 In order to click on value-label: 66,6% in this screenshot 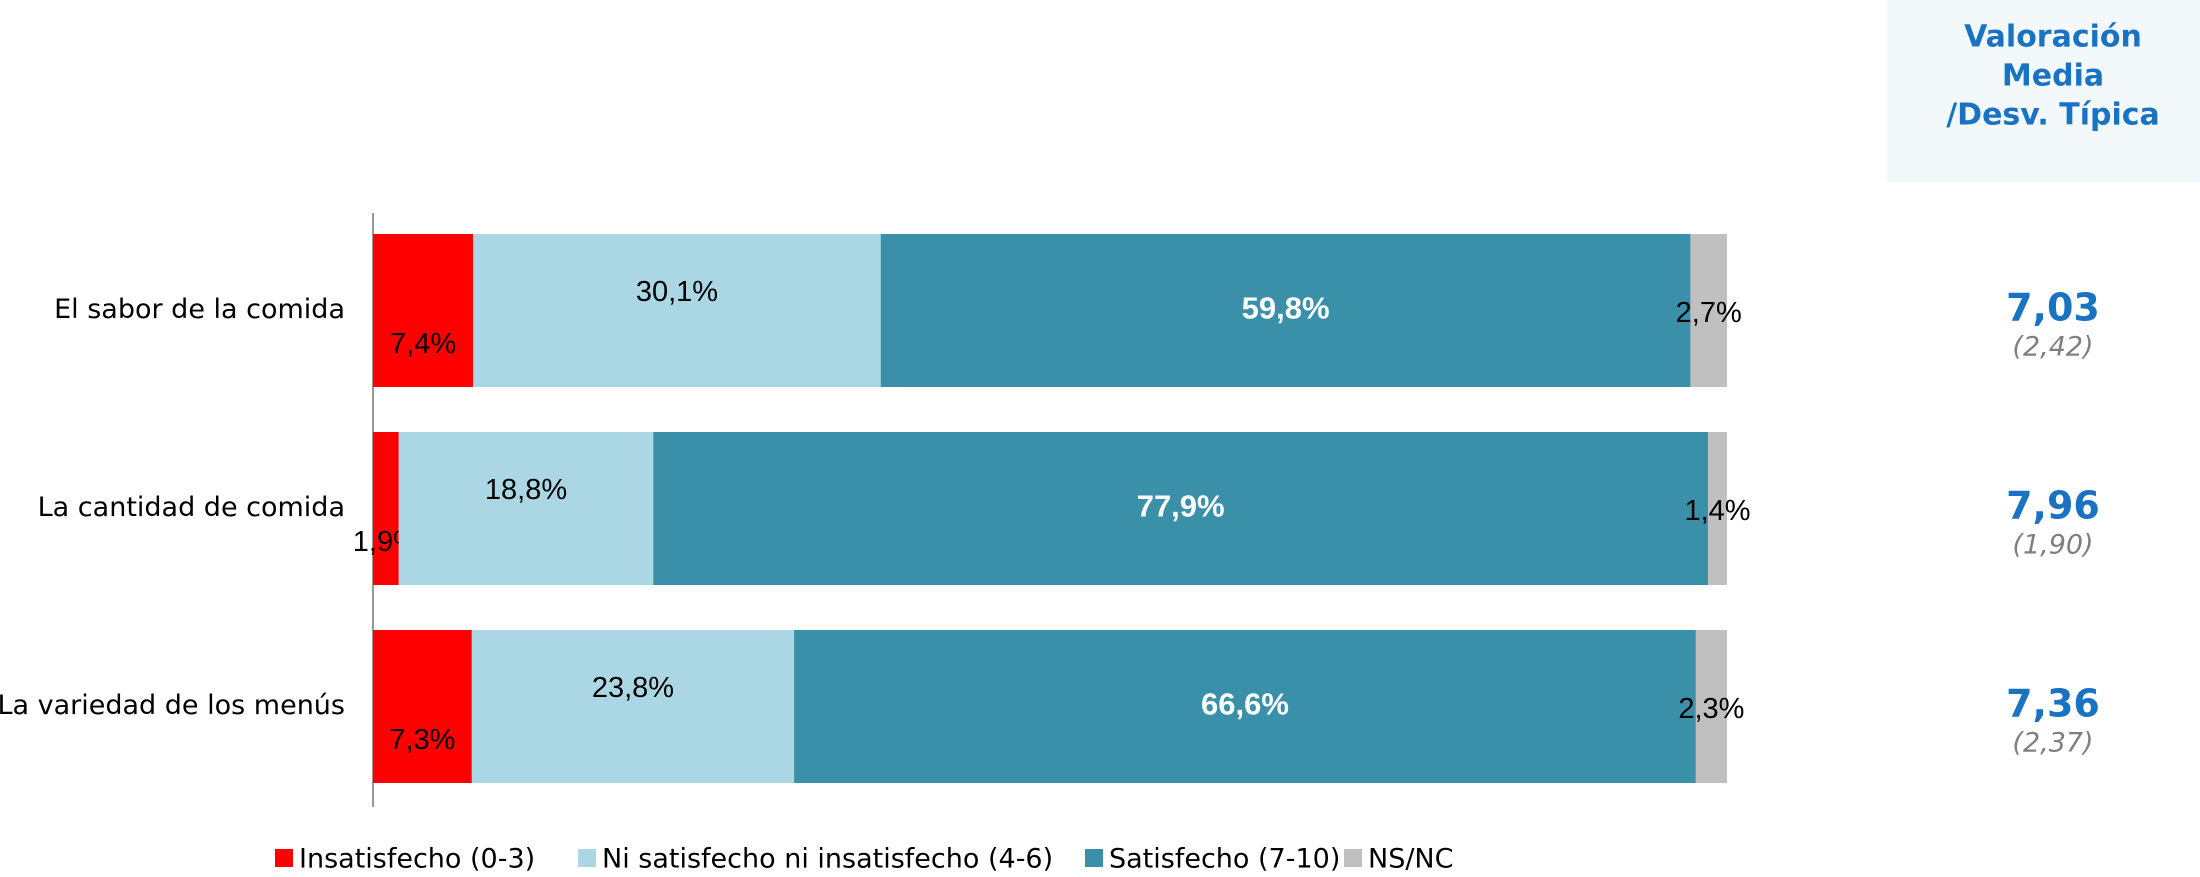, I will do `click(1245, 704)`.